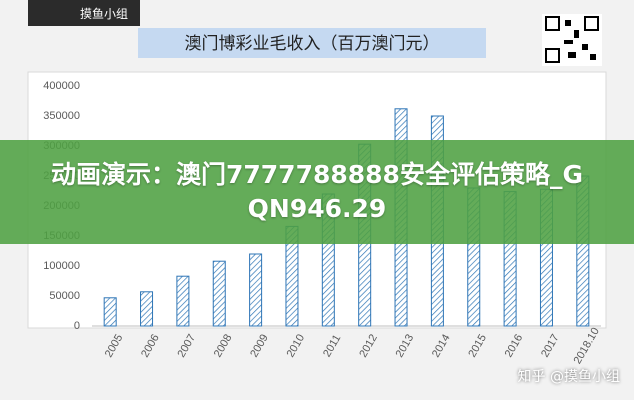  I want to click on x-tick-label: 2015, so click(477, 345).